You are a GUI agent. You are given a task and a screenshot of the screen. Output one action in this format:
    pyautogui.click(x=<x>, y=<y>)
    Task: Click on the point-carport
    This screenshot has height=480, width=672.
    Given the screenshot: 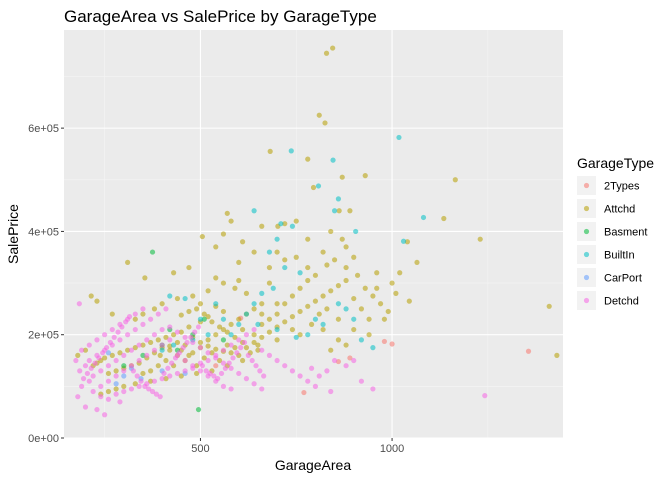 What is the action you would take?
    pyautogui.click(x=124, y=376)
    